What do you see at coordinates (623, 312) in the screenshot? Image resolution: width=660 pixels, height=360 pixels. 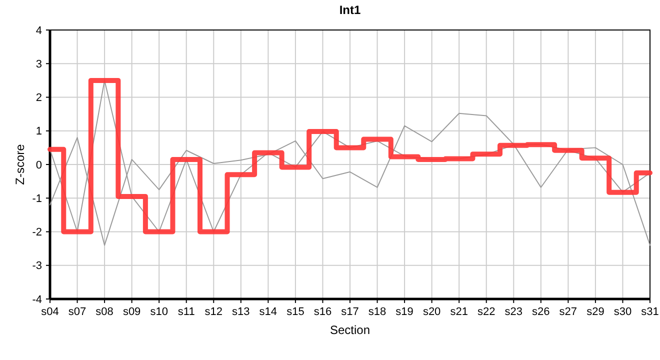 I see `x-tick-label: s30` at bounding box center [623, 312].